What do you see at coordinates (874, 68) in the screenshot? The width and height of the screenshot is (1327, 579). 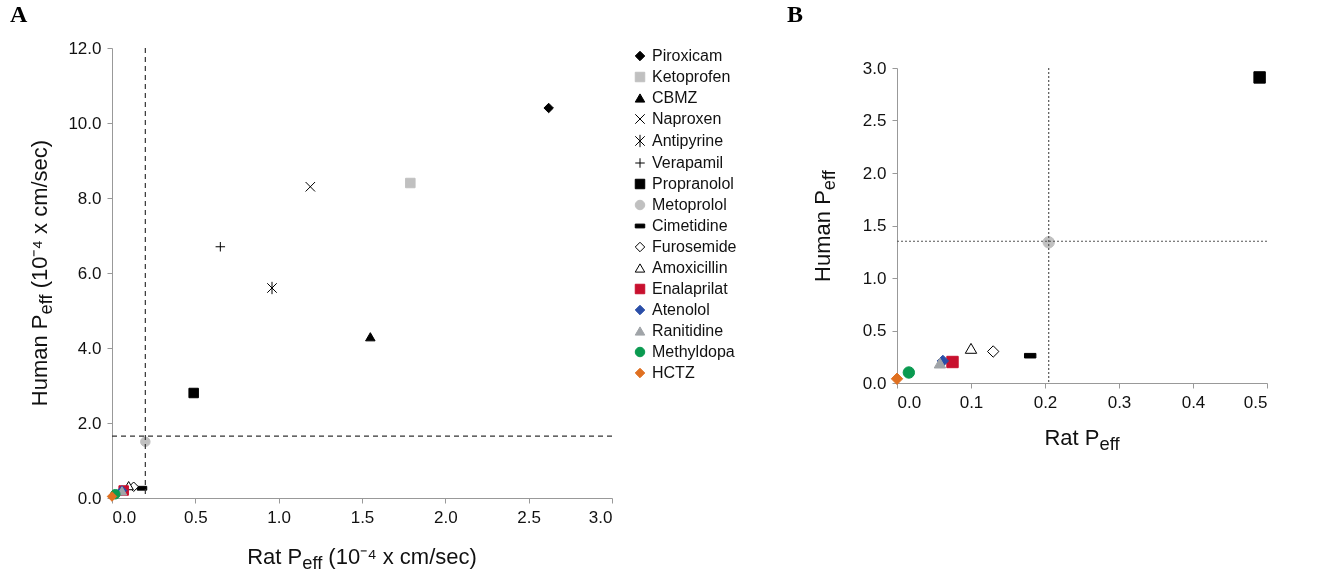 I see `y-tick-label: 3.0` at bounding box center [874, 68].